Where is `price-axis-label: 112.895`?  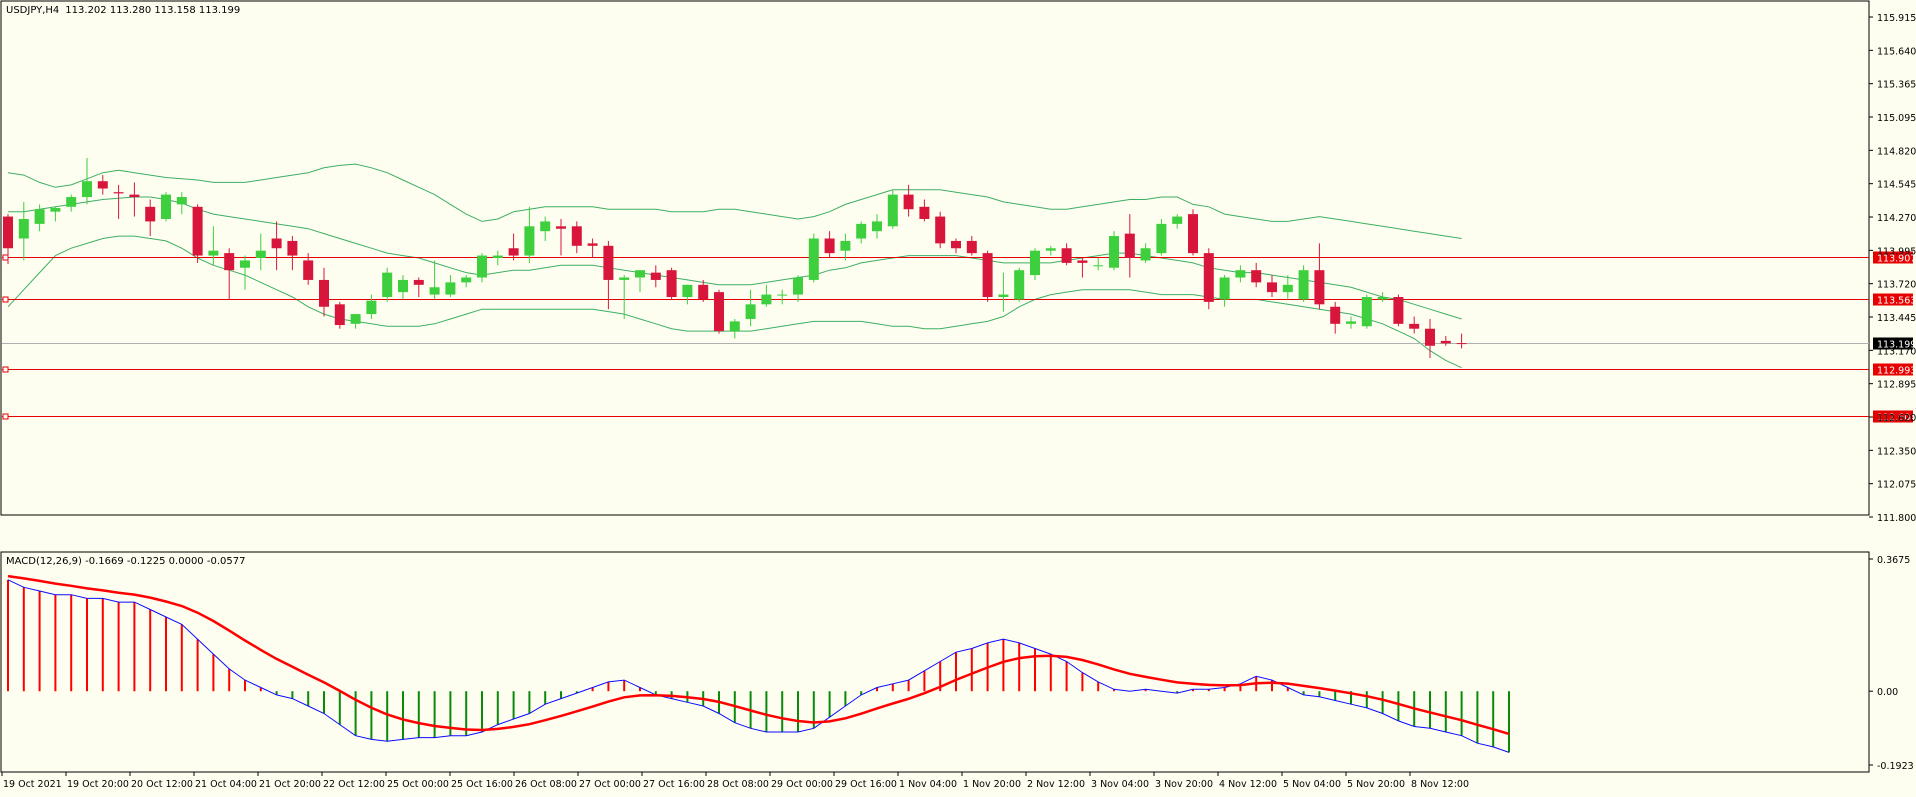 price-axis-label: 112.895 is located at coordinates (1896, 385).